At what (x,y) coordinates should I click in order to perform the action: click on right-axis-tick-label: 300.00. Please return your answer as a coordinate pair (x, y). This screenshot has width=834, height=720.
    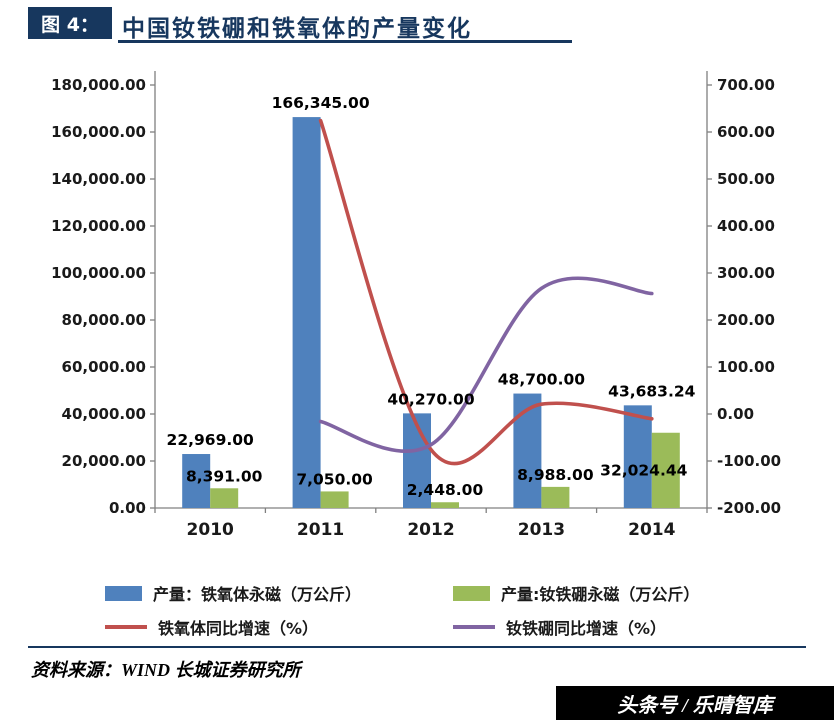
    Looking at the image, I should click on (746, 273).